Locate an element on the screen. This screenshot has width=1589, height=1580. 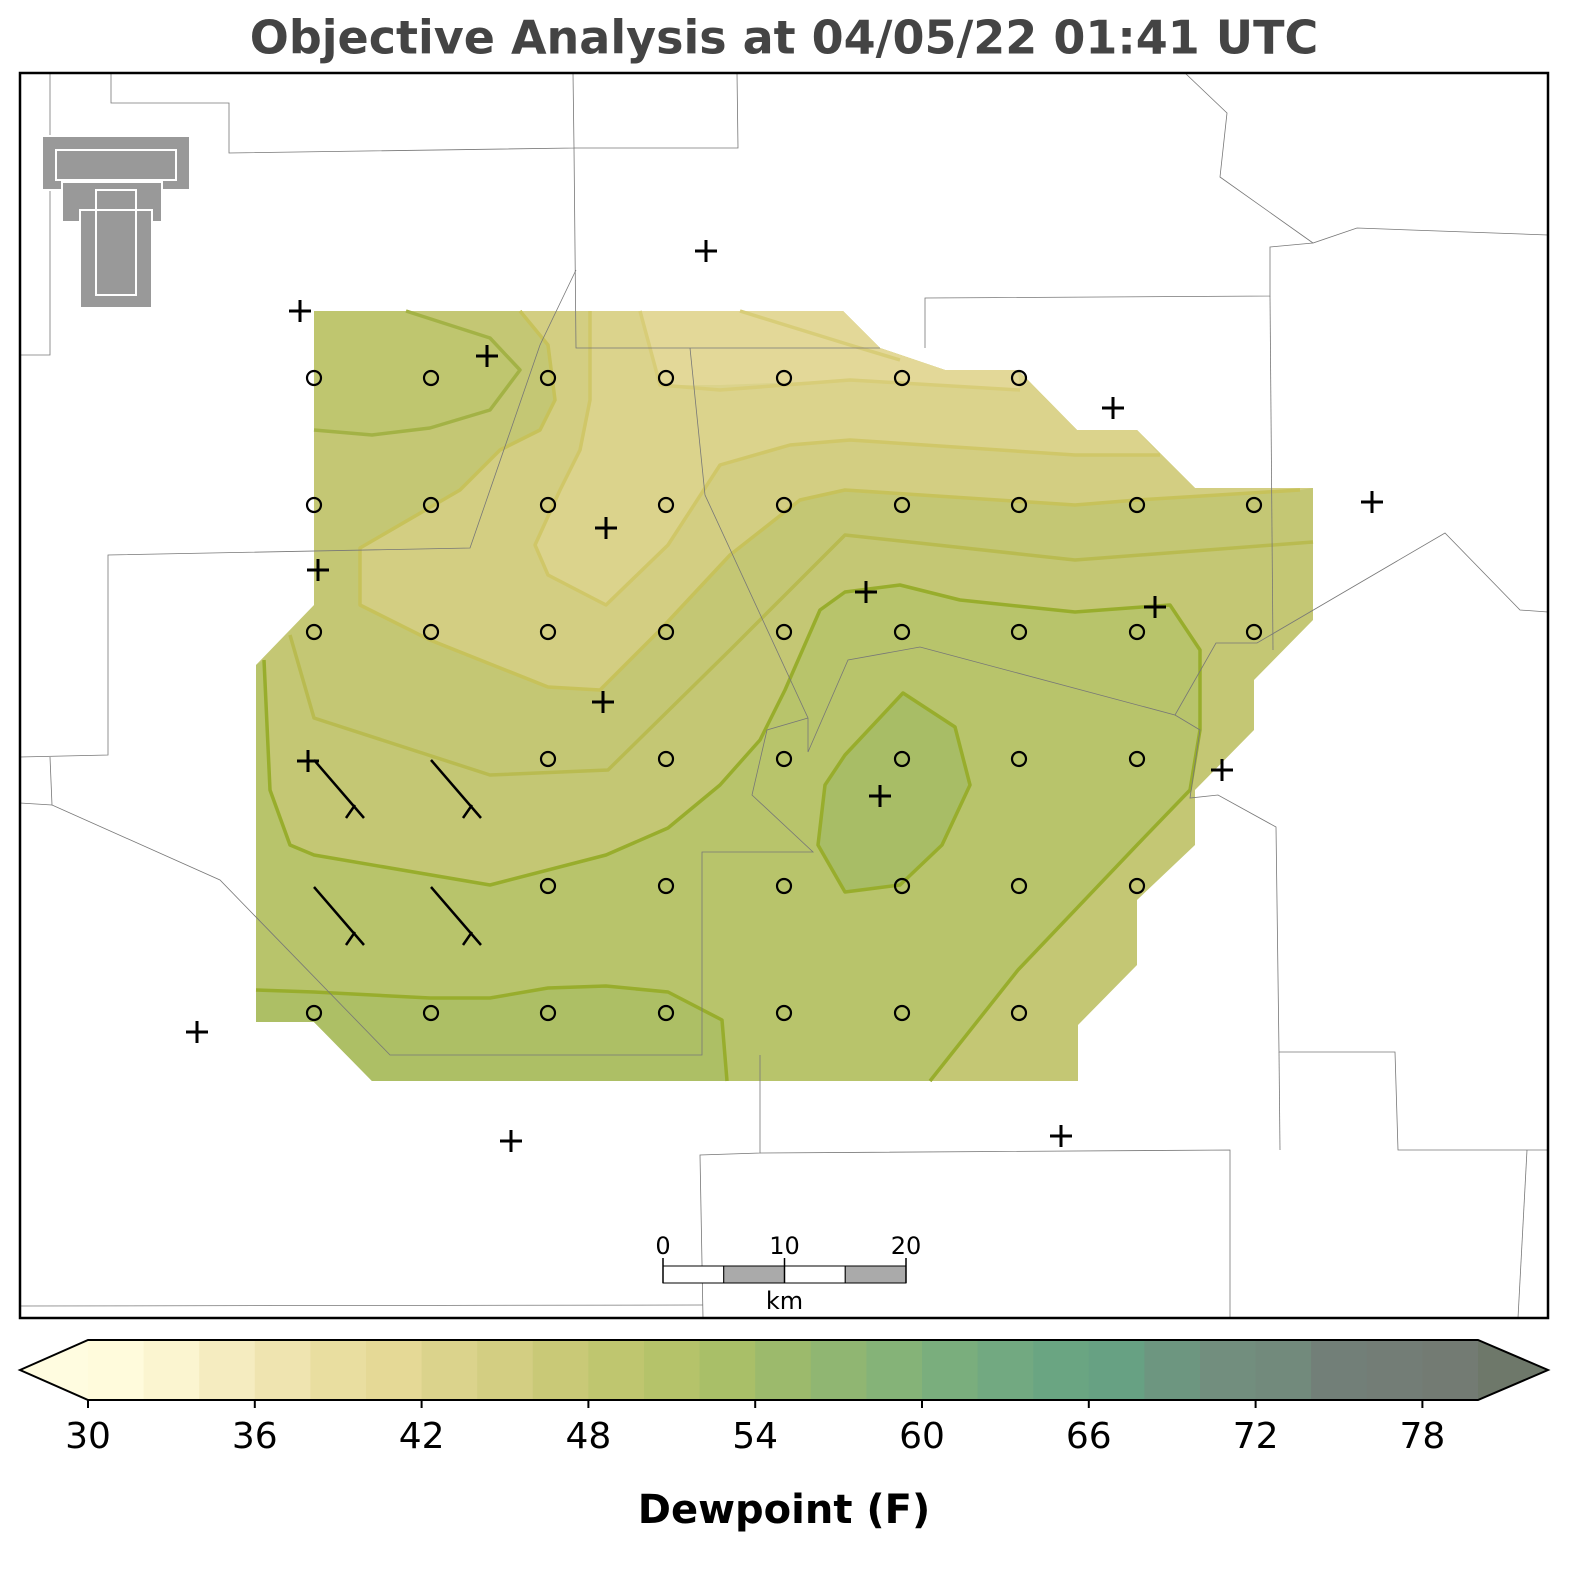
colorbar-tick-label: 30 is located at coordinates (88, 1436).